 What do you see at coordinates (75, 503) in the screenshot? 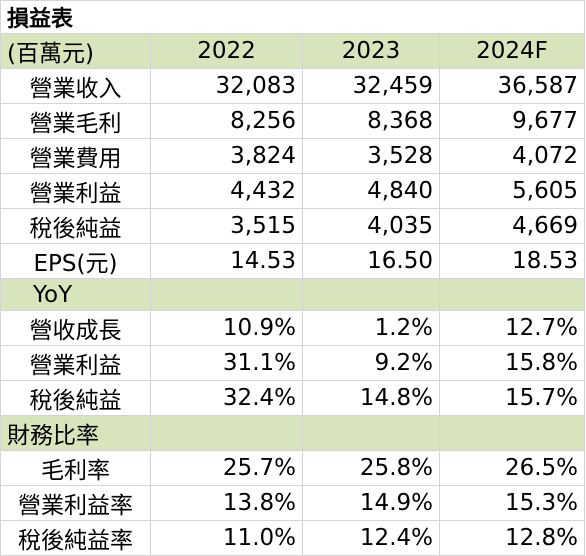
I see `row-label: 營業利益率` at bounding box center [75, 503].